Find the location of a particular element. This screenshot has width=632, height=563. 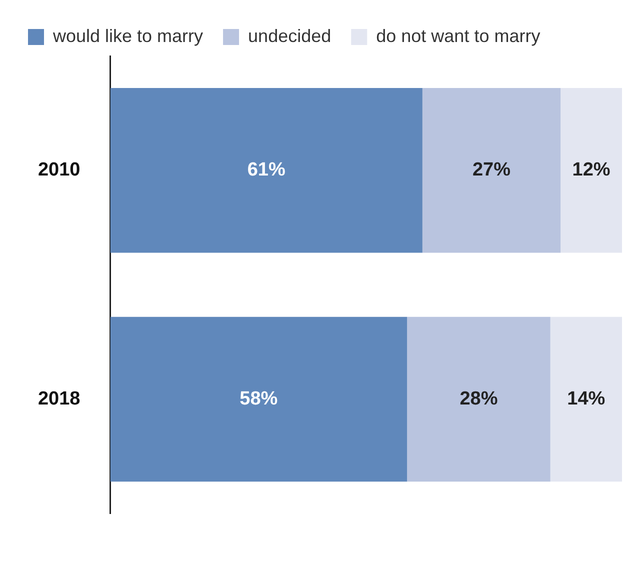

legend-label: do not want to marry is located at coordinates (458, 36).